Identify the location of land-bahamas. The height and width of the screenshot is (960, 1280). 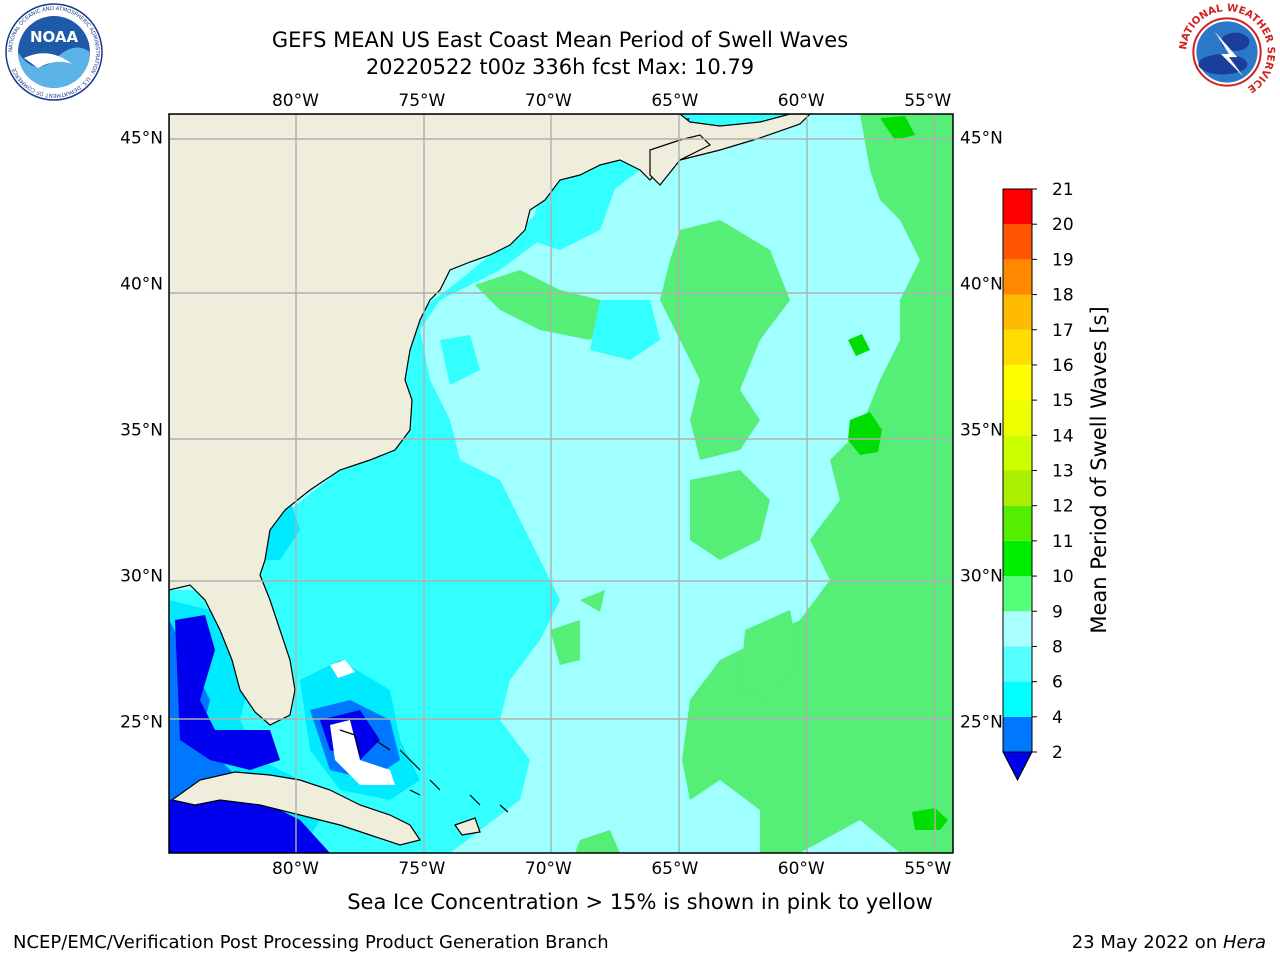
(424, 771).